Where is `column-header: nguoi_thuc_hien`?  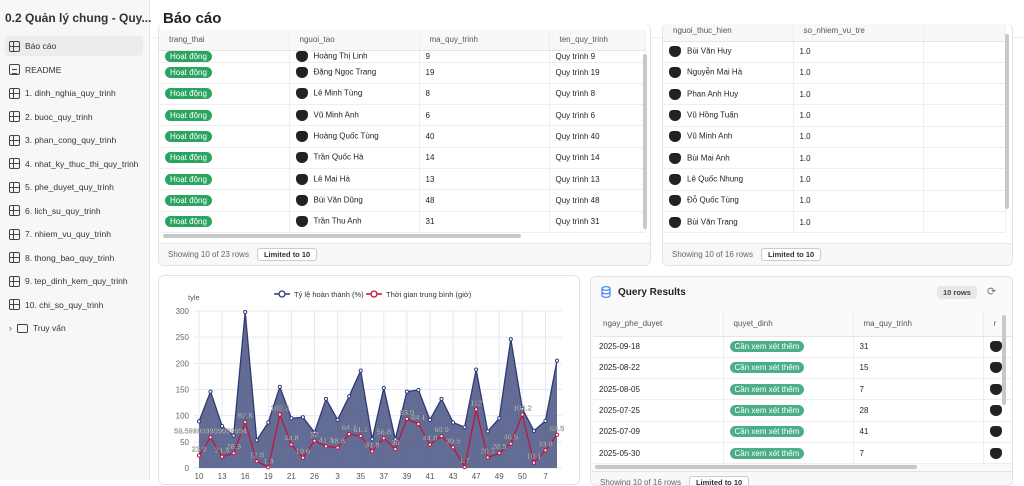
column-header: nguoi_thuc_hien is located at coordinates (728, 33).